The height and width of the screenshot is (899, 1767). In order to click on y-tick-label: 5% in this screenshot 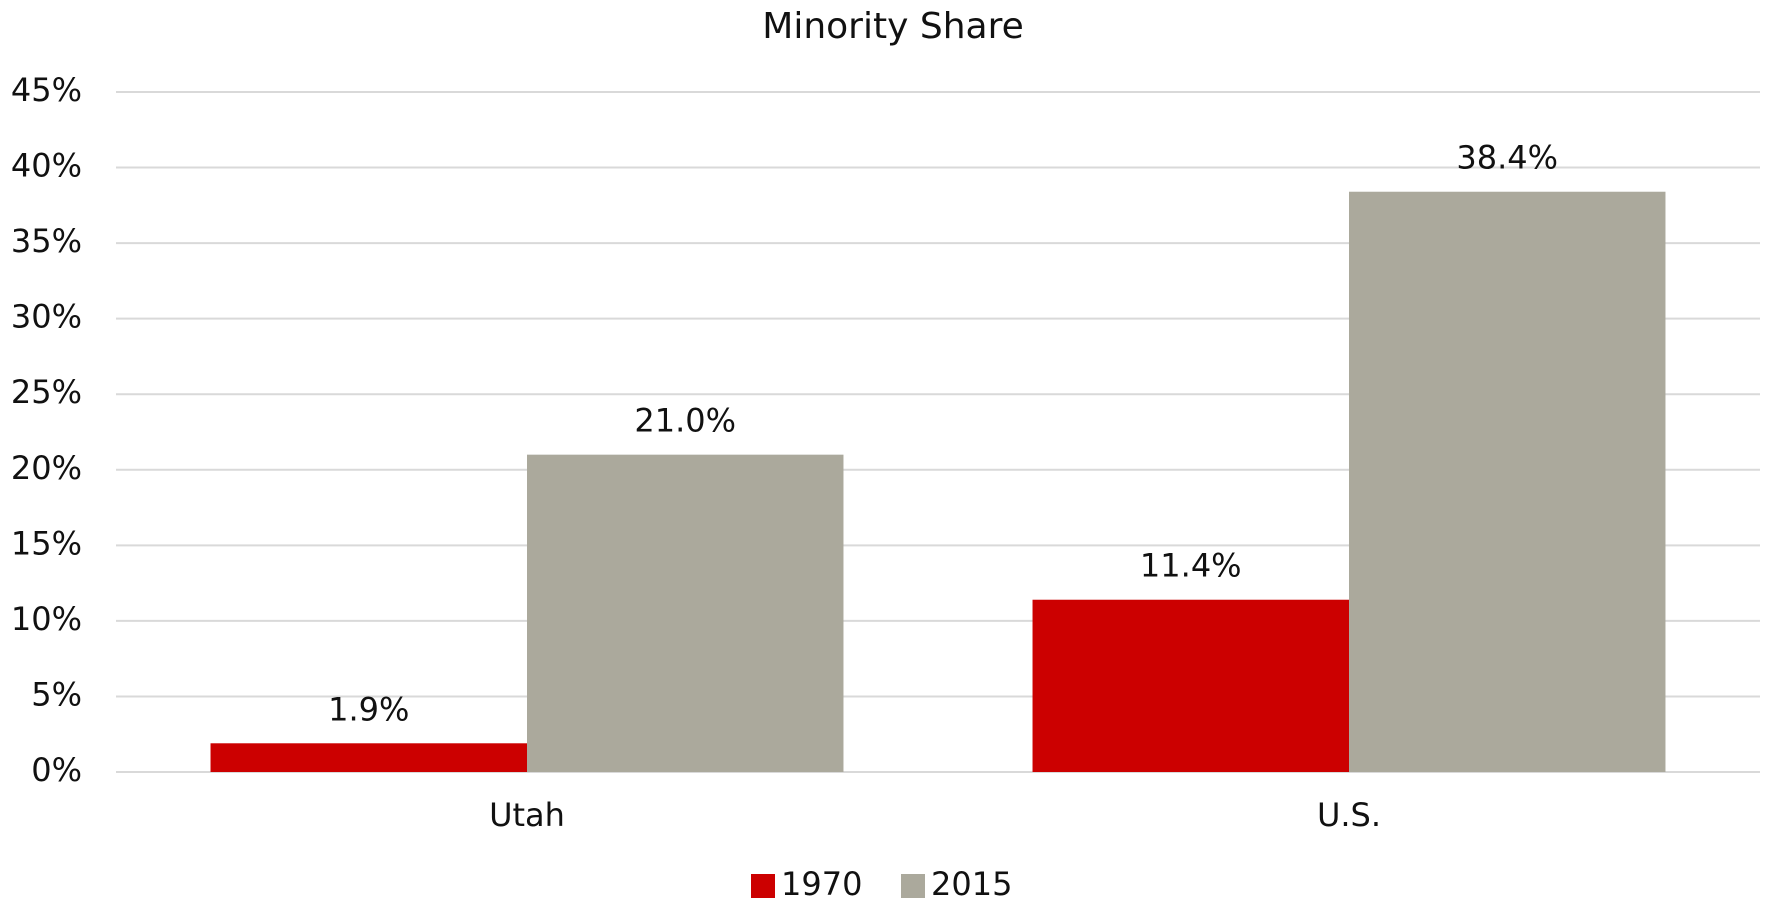, I will do `click(56, 694)`.